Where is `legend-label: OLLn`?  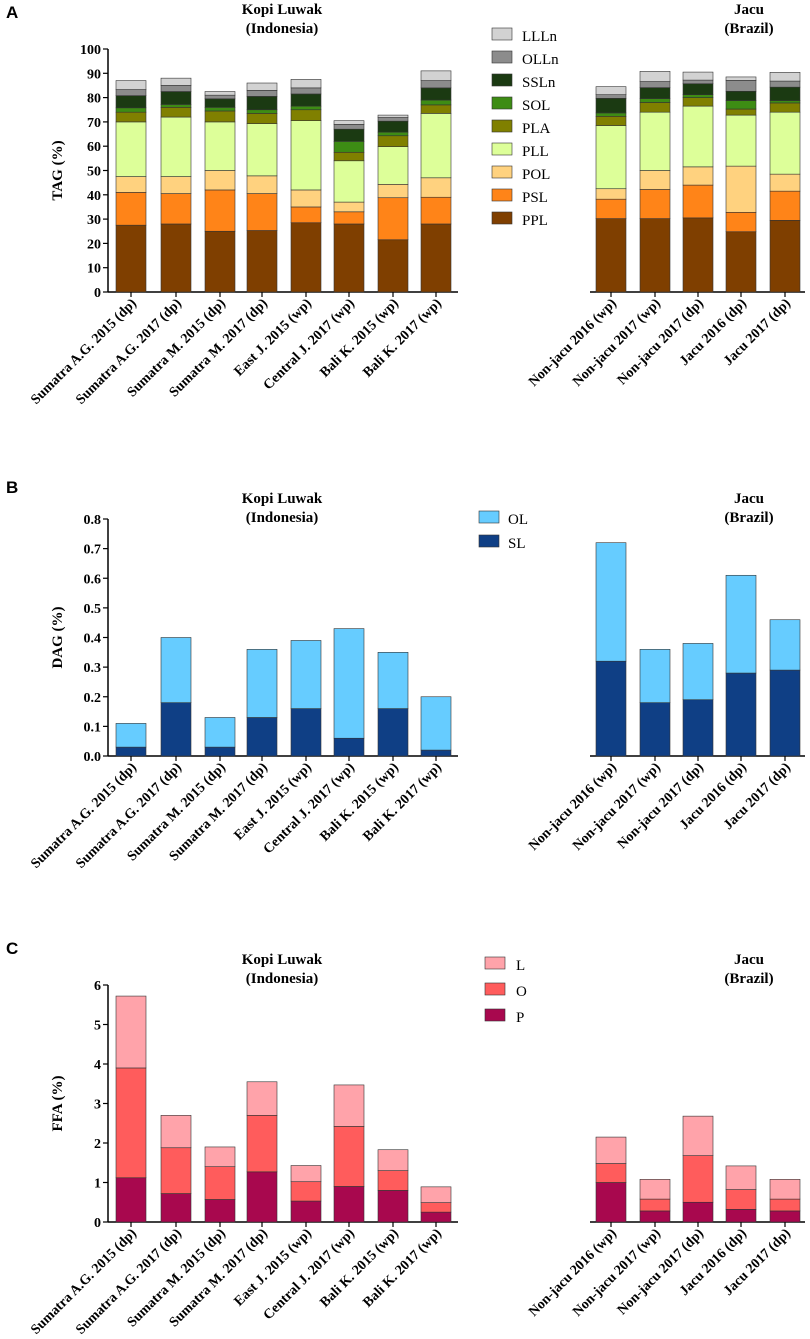
legend-label: OLLn is located at coordinates (540, 60).